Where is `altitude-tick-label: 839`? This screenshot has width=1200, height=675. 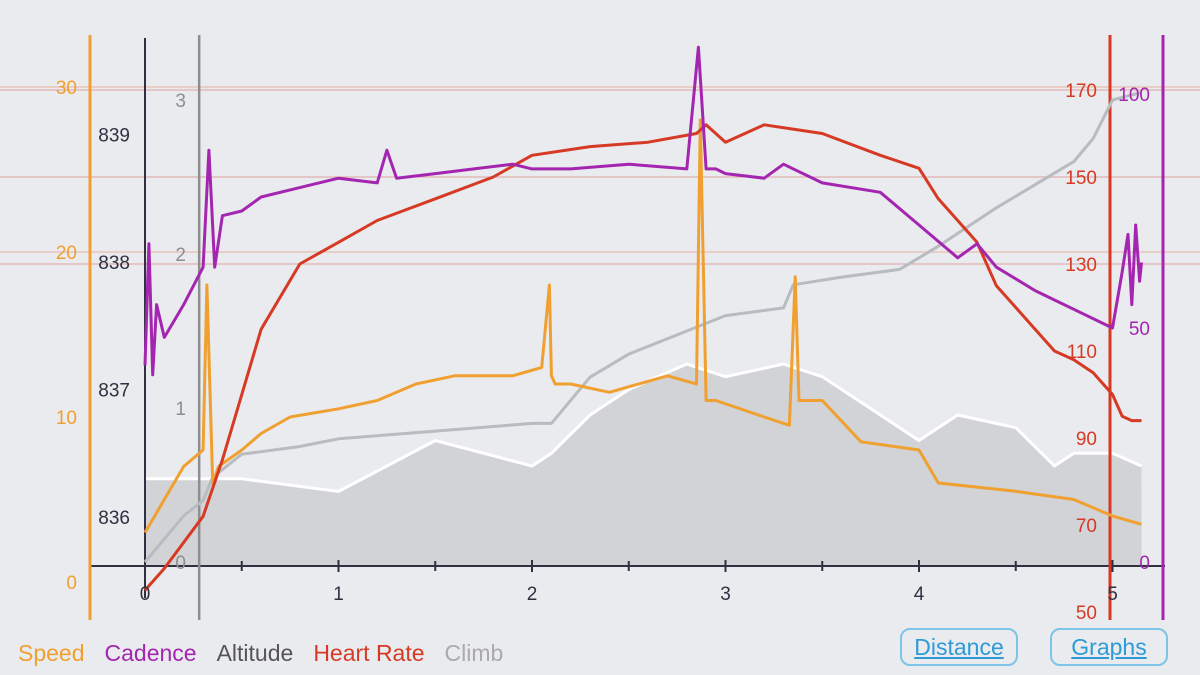 altitude-tick-label: 839 is located at coordinates (114, 136).